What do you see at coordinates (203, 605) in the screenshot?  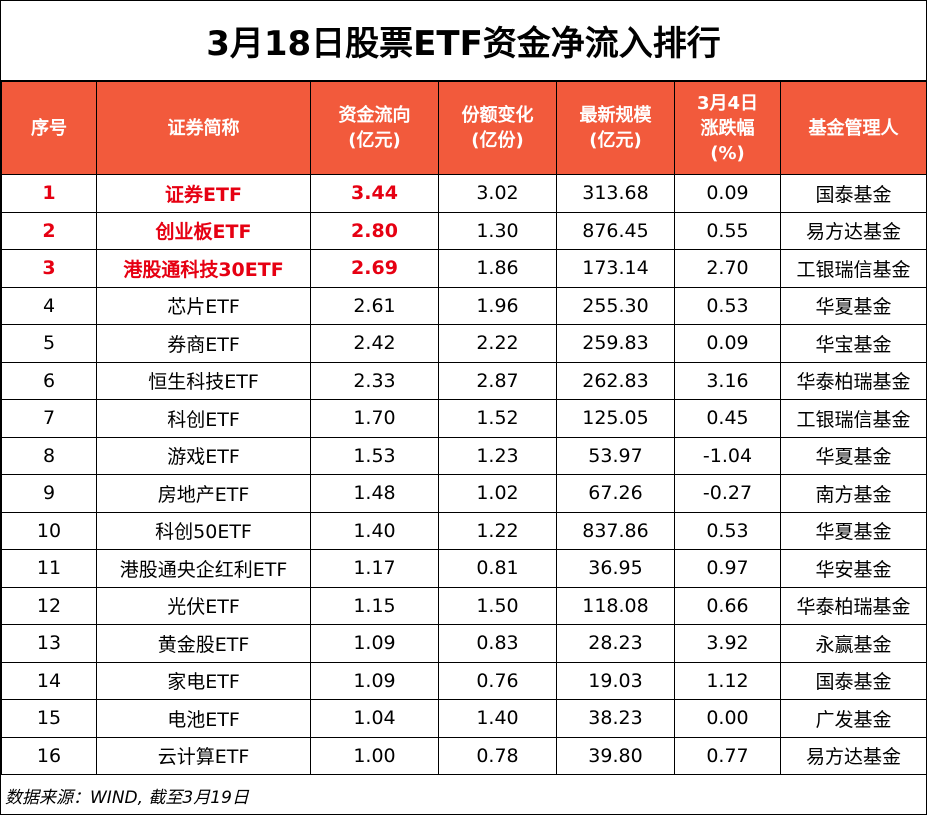 I see `cell-name: 光伏ETF` at bounding box center [203, 605].